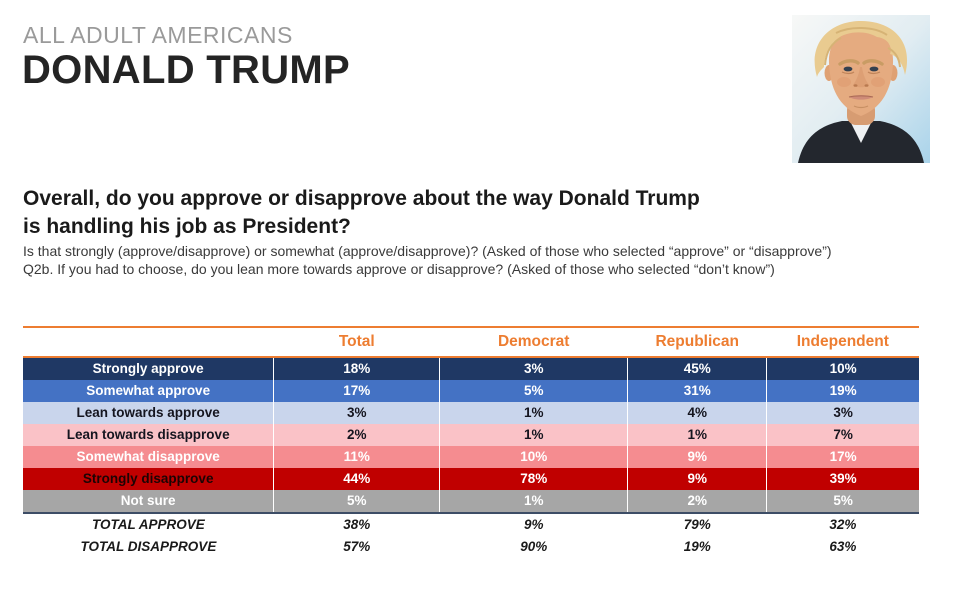 The image size is (954, 606). I want to click on header-cell-empty, so click(148, 342).